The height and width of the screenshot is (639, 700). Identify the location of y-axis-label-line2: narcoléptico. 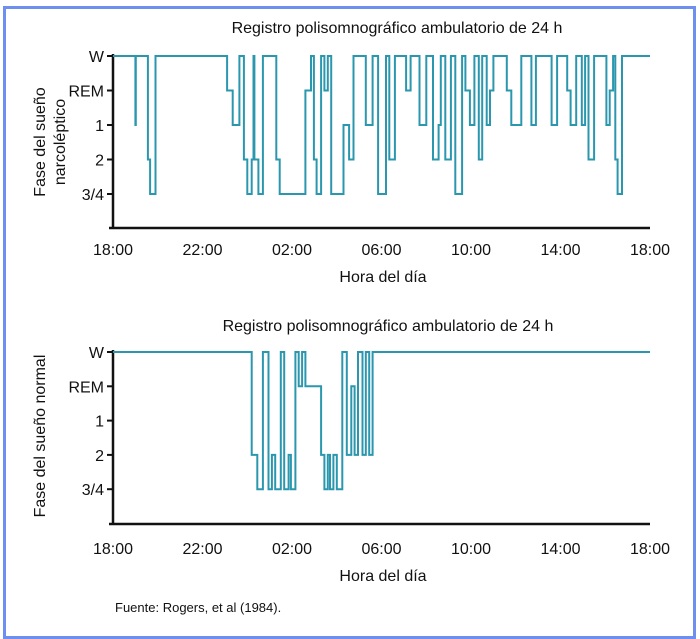
(60, 142).